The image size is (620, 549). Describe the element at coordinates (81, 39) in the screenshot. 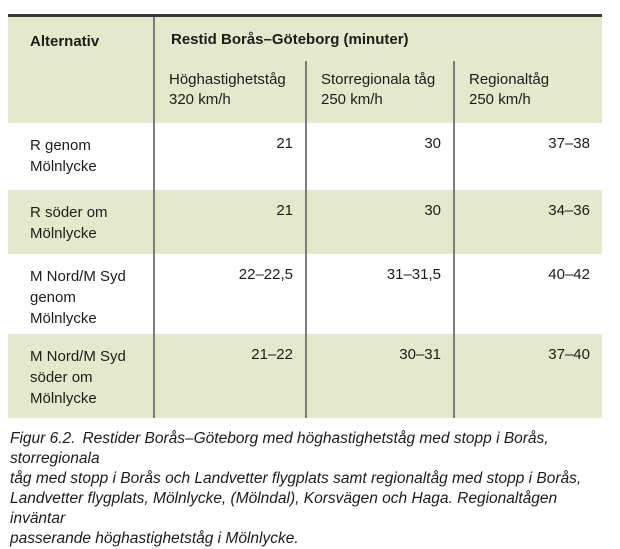

I see `column-header-alternativ: Alternativ` at that location.